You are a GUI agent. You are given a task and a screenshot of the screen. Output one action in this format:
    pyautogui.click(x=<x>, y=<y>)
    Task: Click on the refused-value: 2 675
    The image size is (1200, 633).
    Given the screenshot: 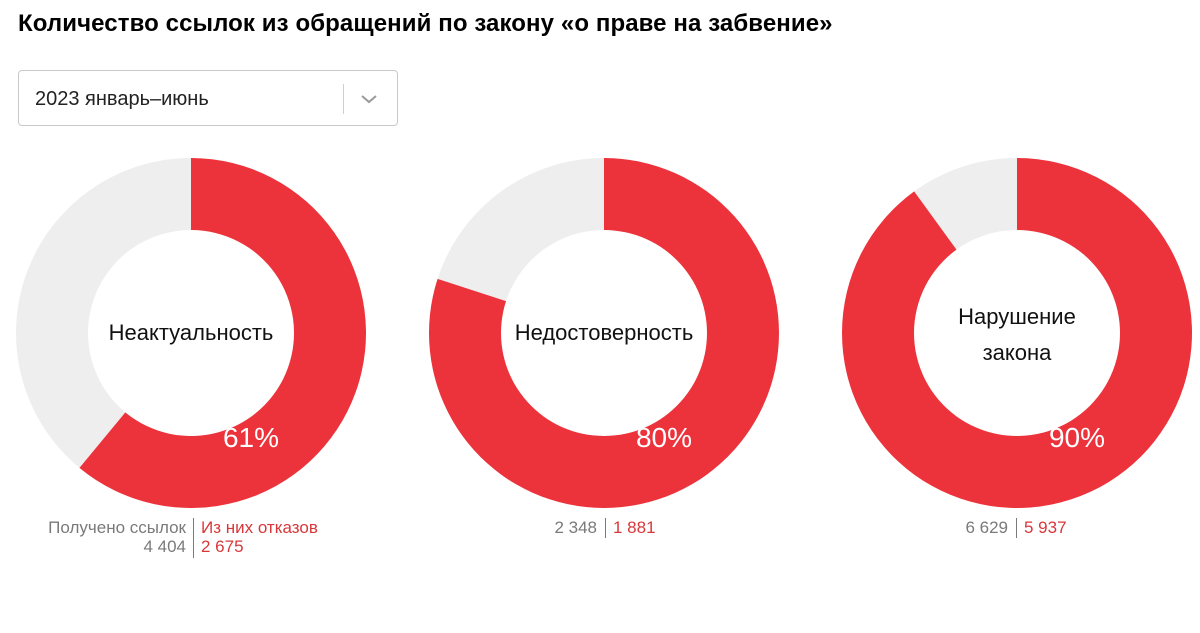 What is the action you would take?
    pyautogui.click(x=222, y=546)
    